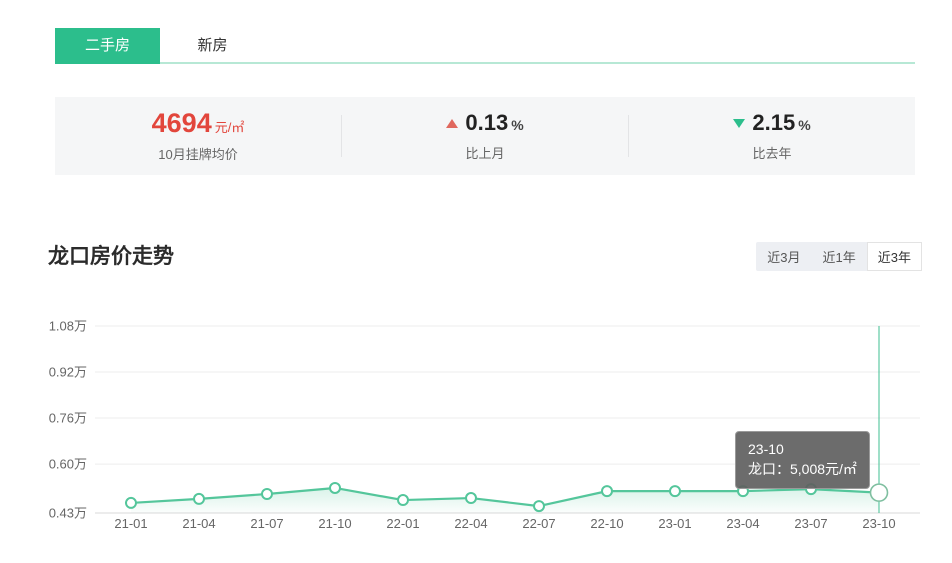 The width and height of the screenshot is (952, 563). I want to click on page-title: 龙口房价走势, so click(111, 256).